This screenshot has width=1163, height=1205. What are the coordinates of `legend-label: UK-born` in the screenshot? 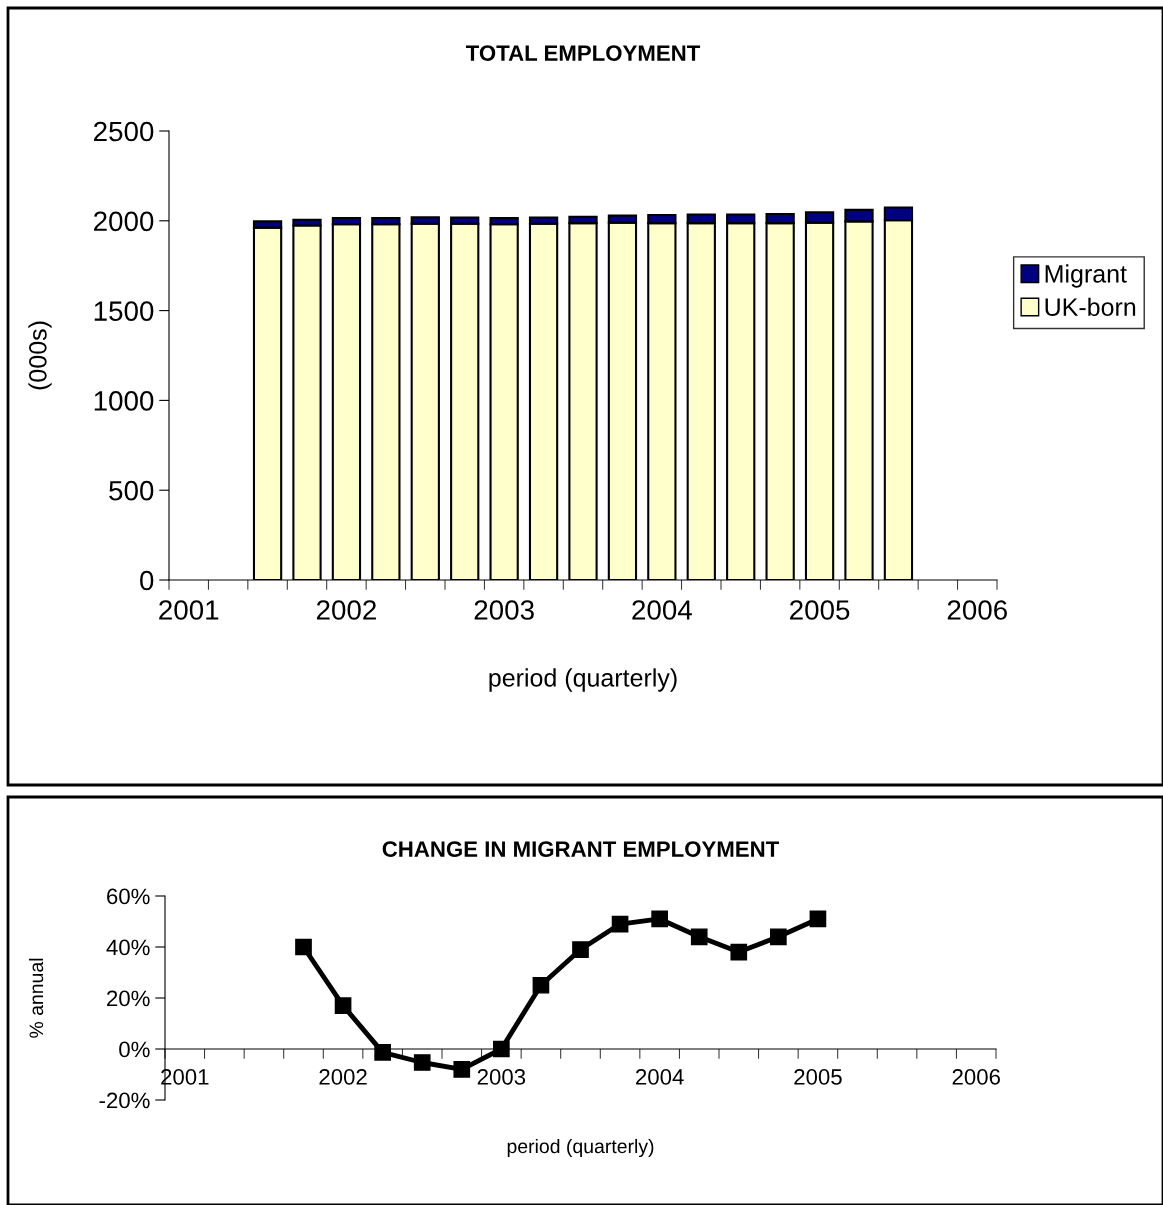 It's located at (1090, 306).